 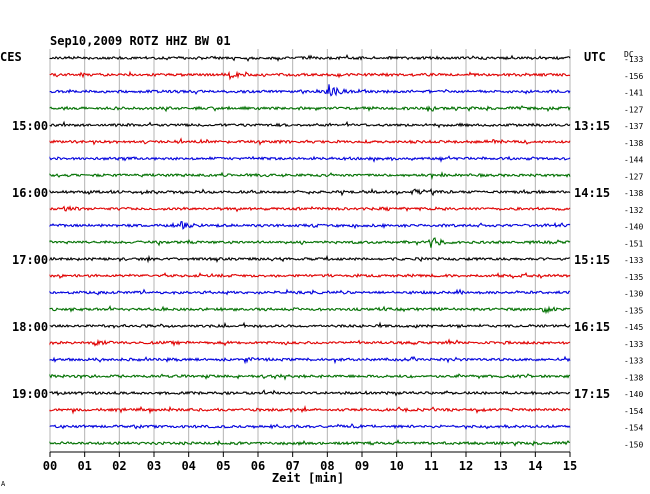 What do you see at coordinates (11, 57) in the screenshot?
I see `left-zone-label: CES` at bounding box center [11, 57].